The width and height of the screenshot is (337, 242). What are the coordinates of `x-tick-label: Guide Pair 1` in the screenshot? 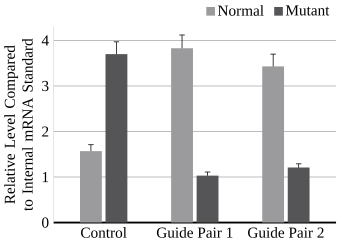 It's located at (194, 232).